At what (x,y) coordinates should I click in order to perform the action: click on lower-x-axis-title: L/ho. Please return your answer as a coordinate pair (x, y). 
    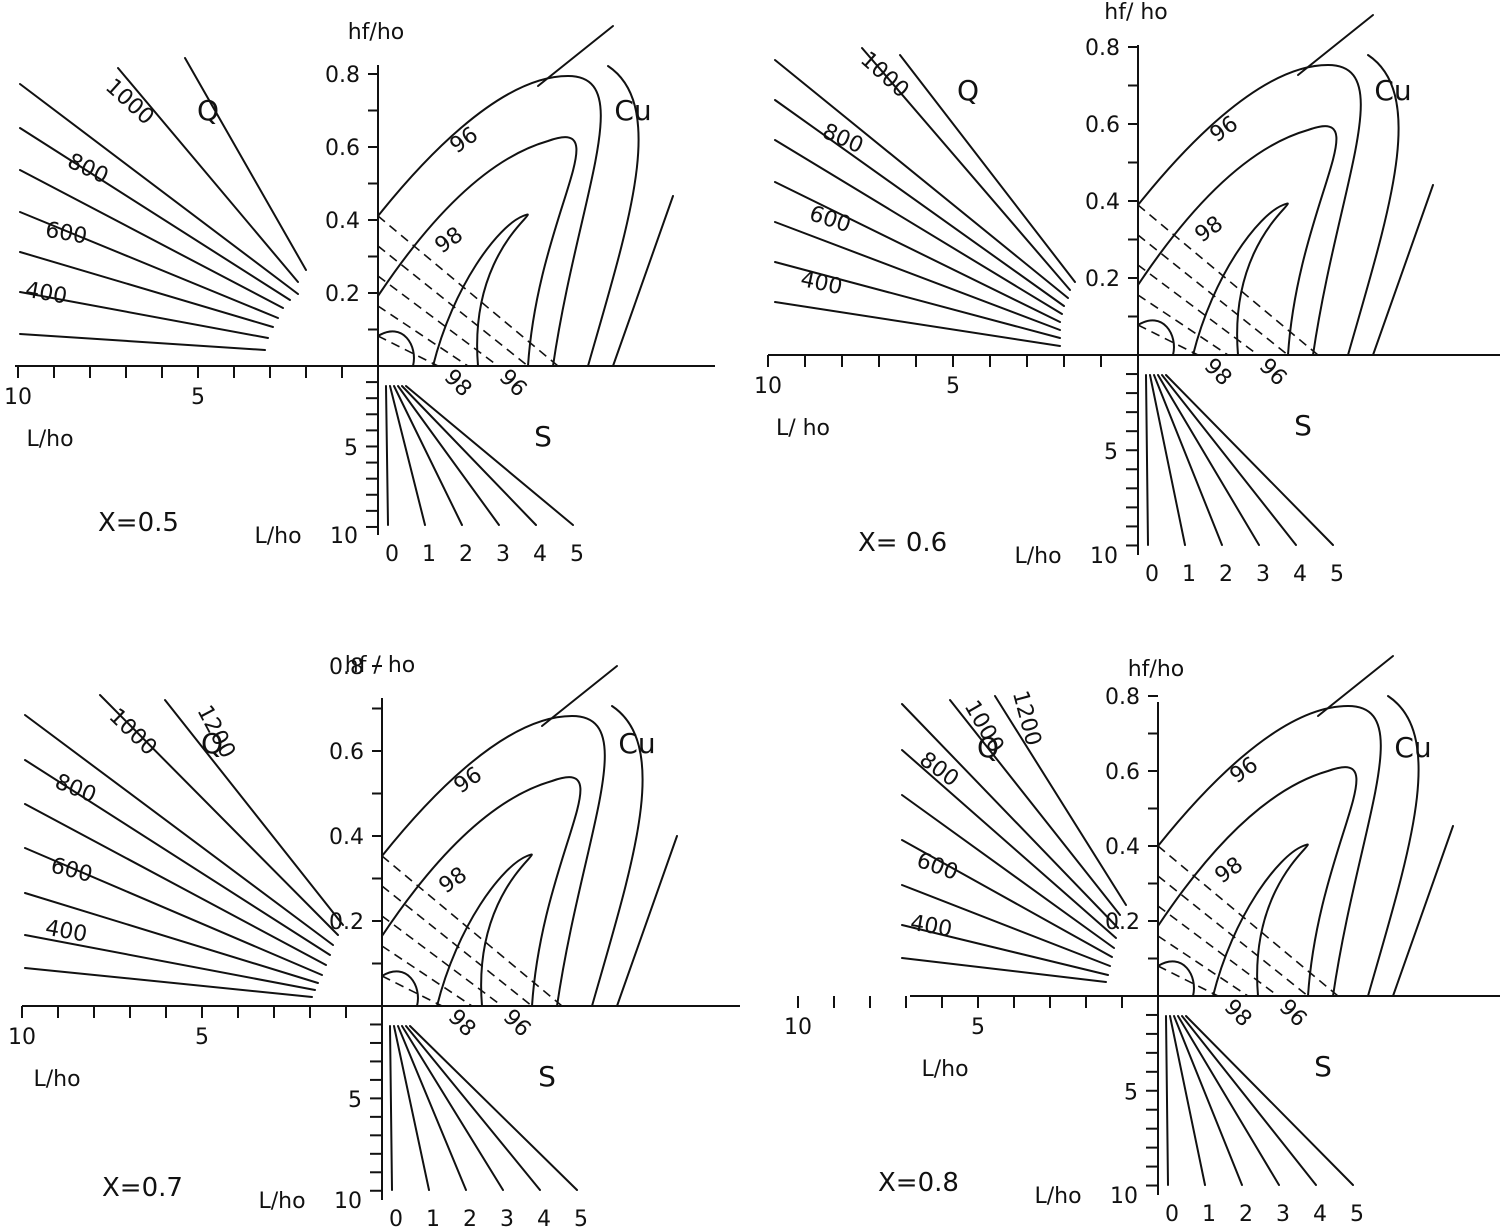
    Looking at the image, I should click on (1057, 1196).